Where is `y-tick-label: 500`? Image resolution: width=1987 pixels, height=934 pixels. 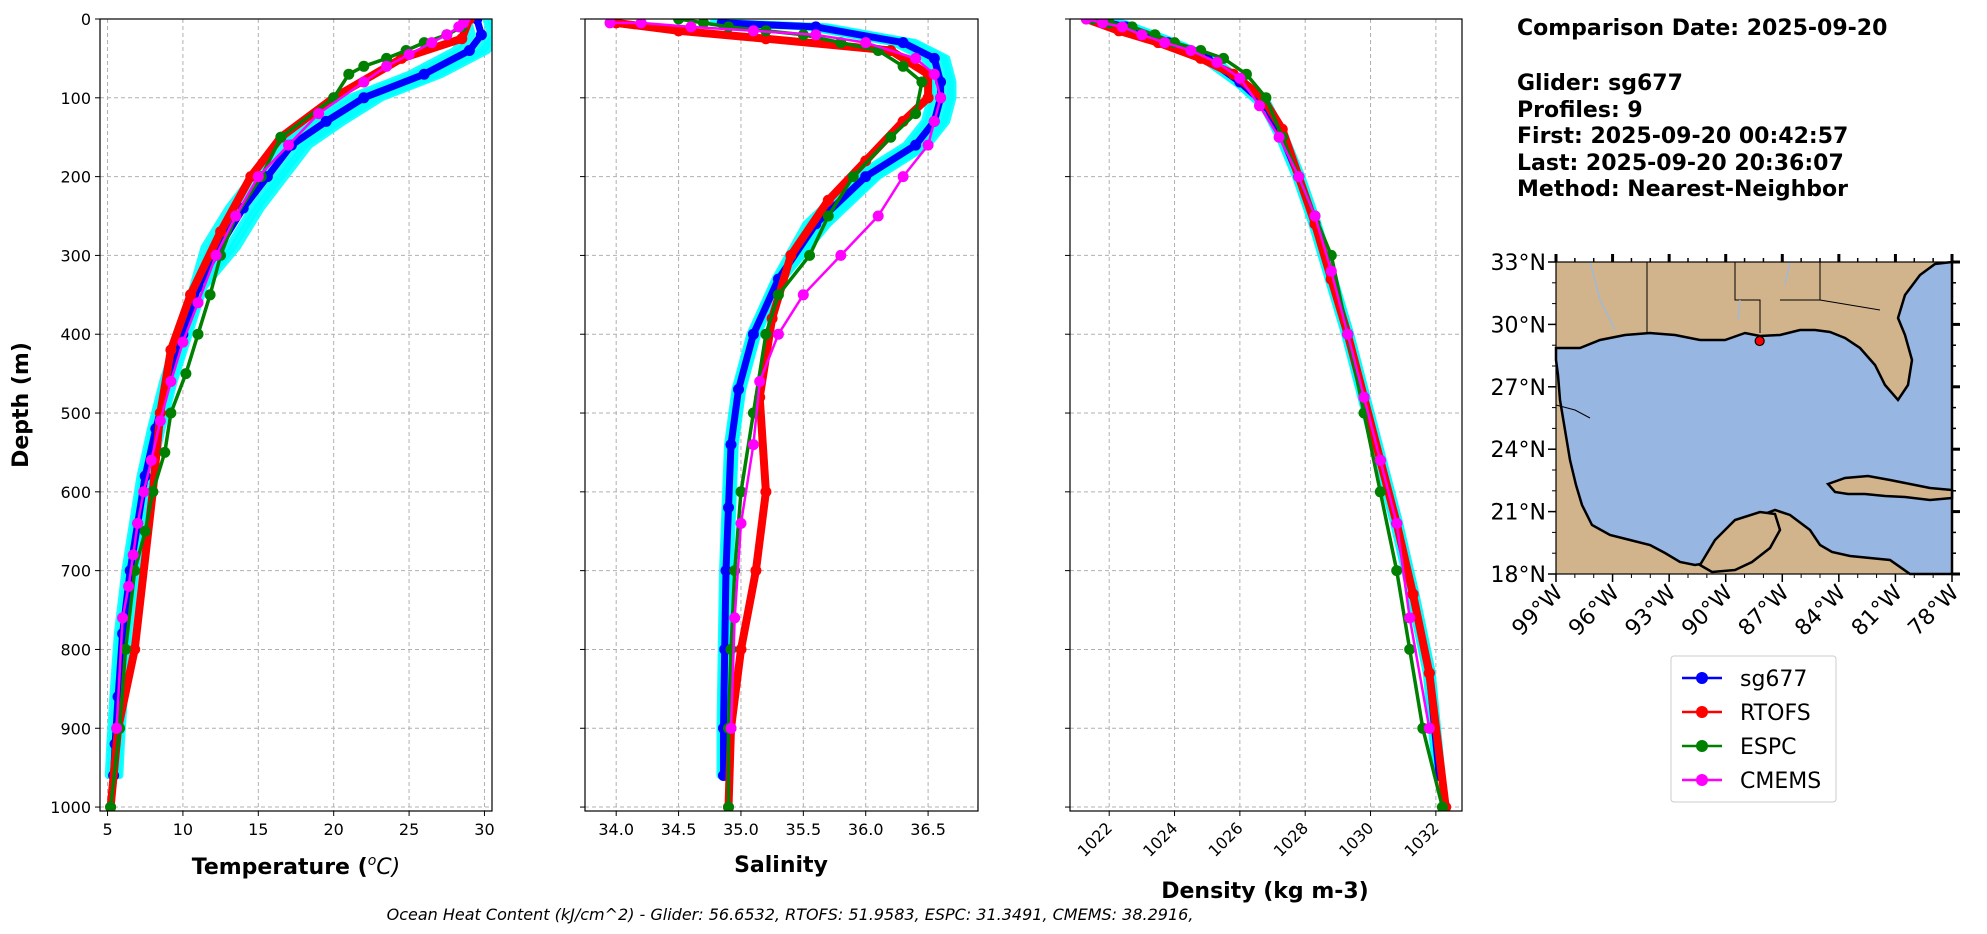 y-tick-label: 500 is located at coordinates (75, 413).